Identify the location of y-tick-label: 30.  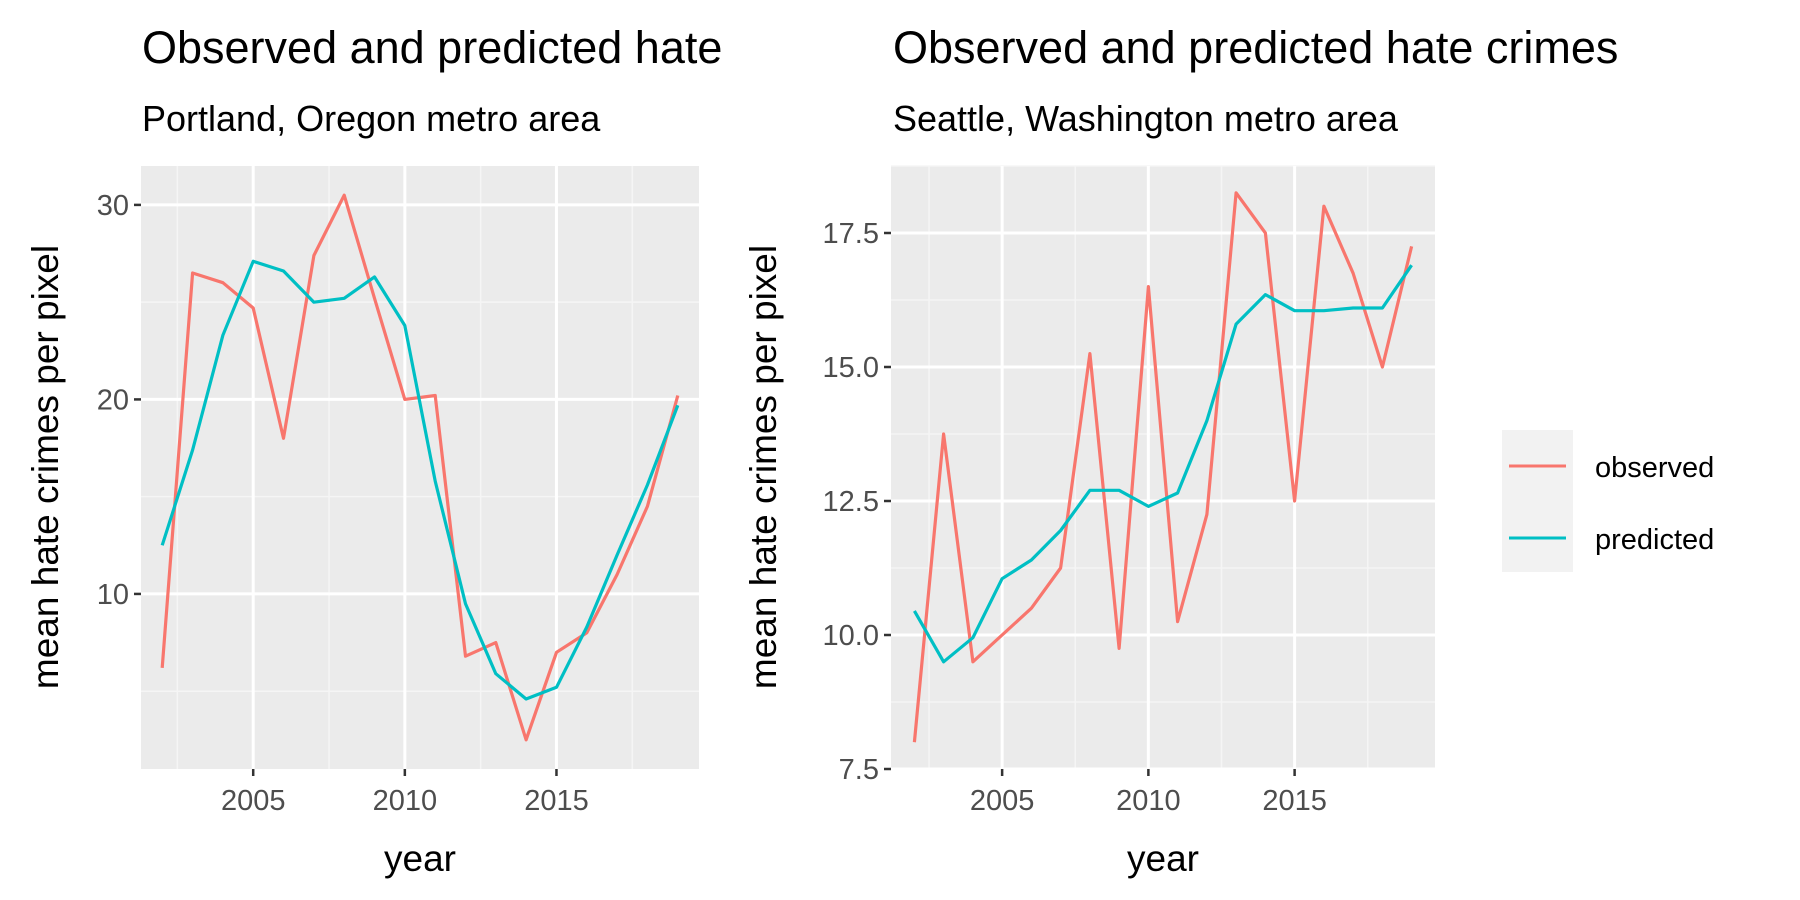
(113, 206).